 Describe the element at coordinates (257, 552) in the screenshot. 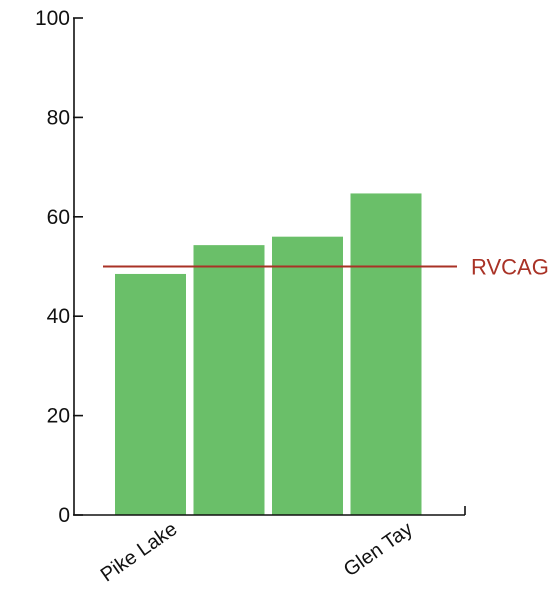

I see `x-axis-labels: Pike Lake Glen Tay` at that location.